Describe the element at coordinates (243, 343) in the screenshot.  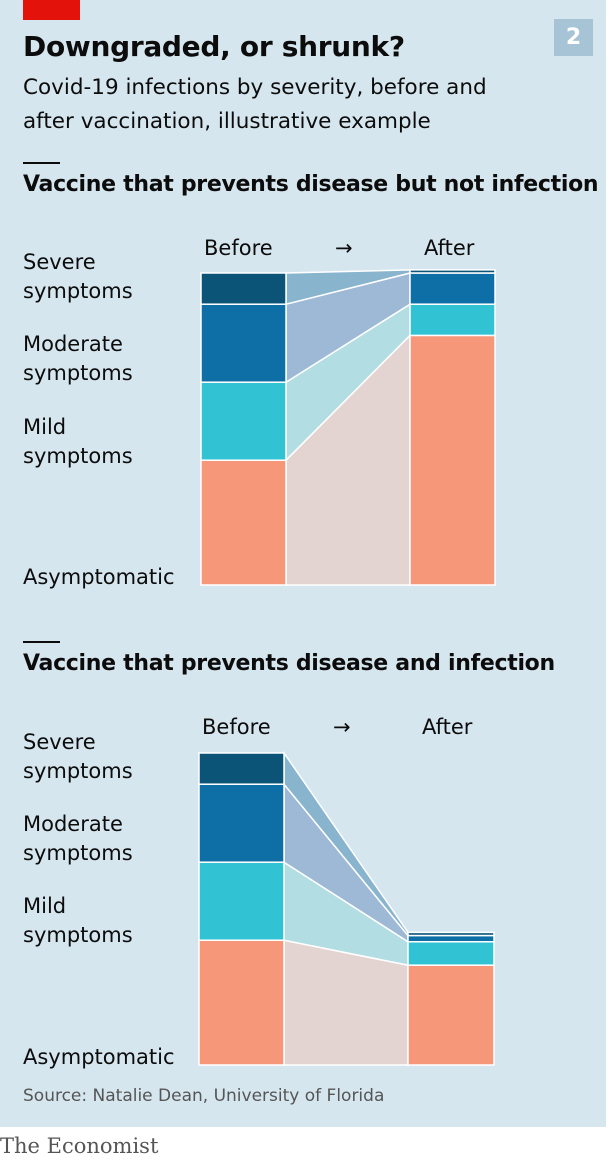
I see `panel-1-before-bar-moderate` at that location.